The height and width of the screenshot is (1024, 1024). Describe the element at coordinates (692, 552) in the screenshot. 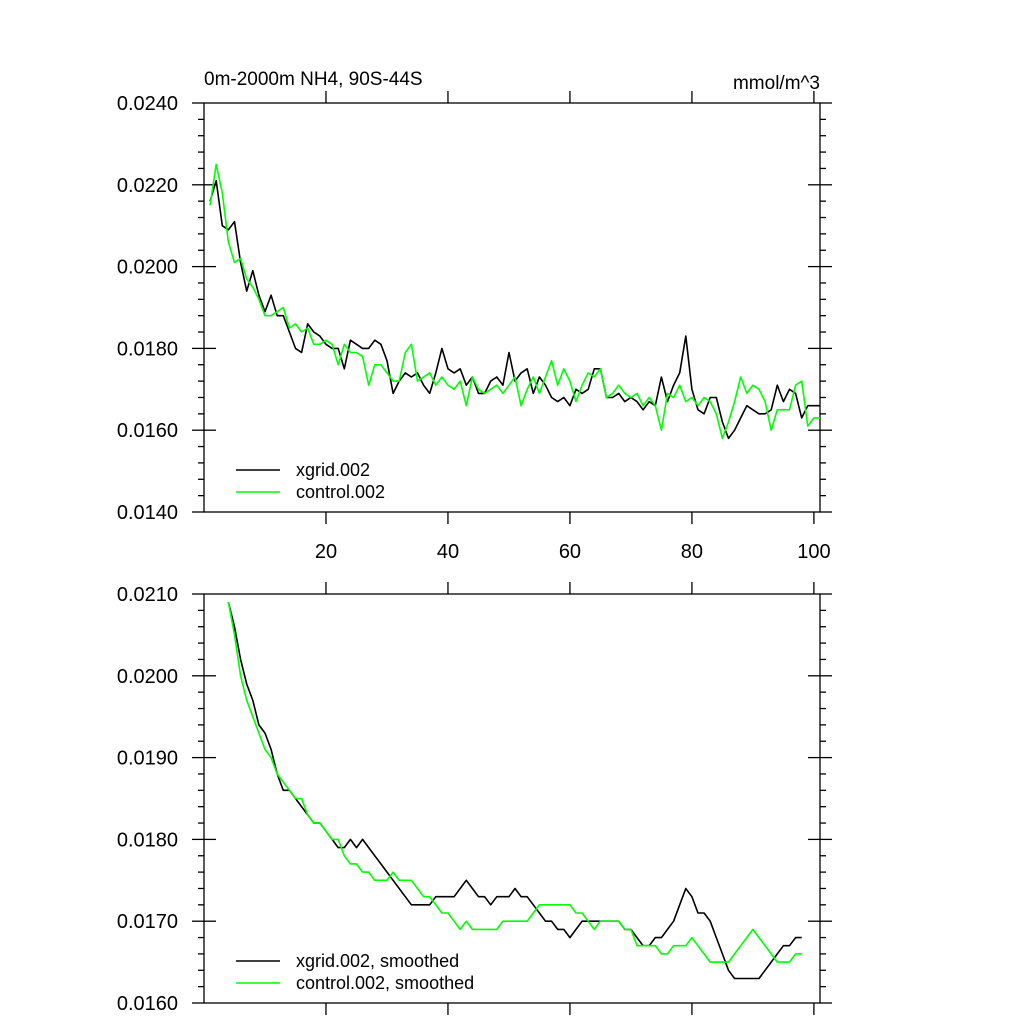

I see `x-tick-label: 80` at that location.